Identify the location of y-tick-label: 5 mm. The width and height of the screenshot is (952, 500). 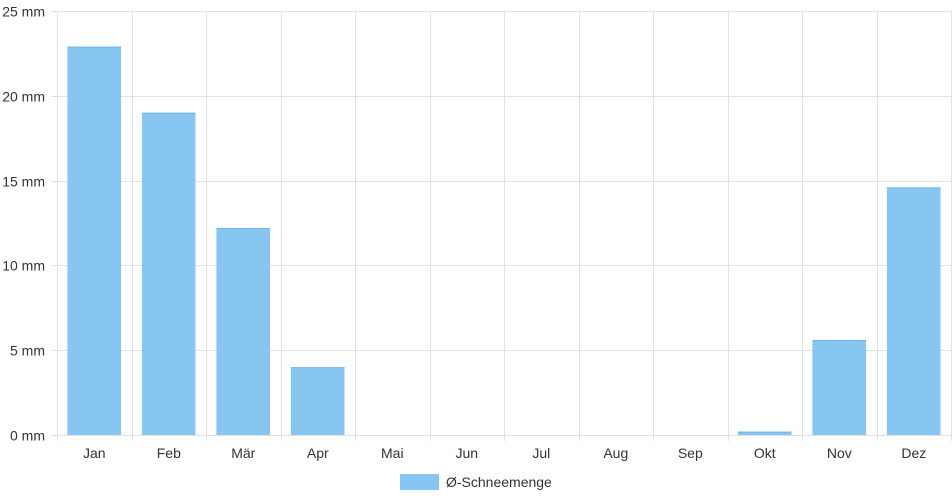
(27, 351).